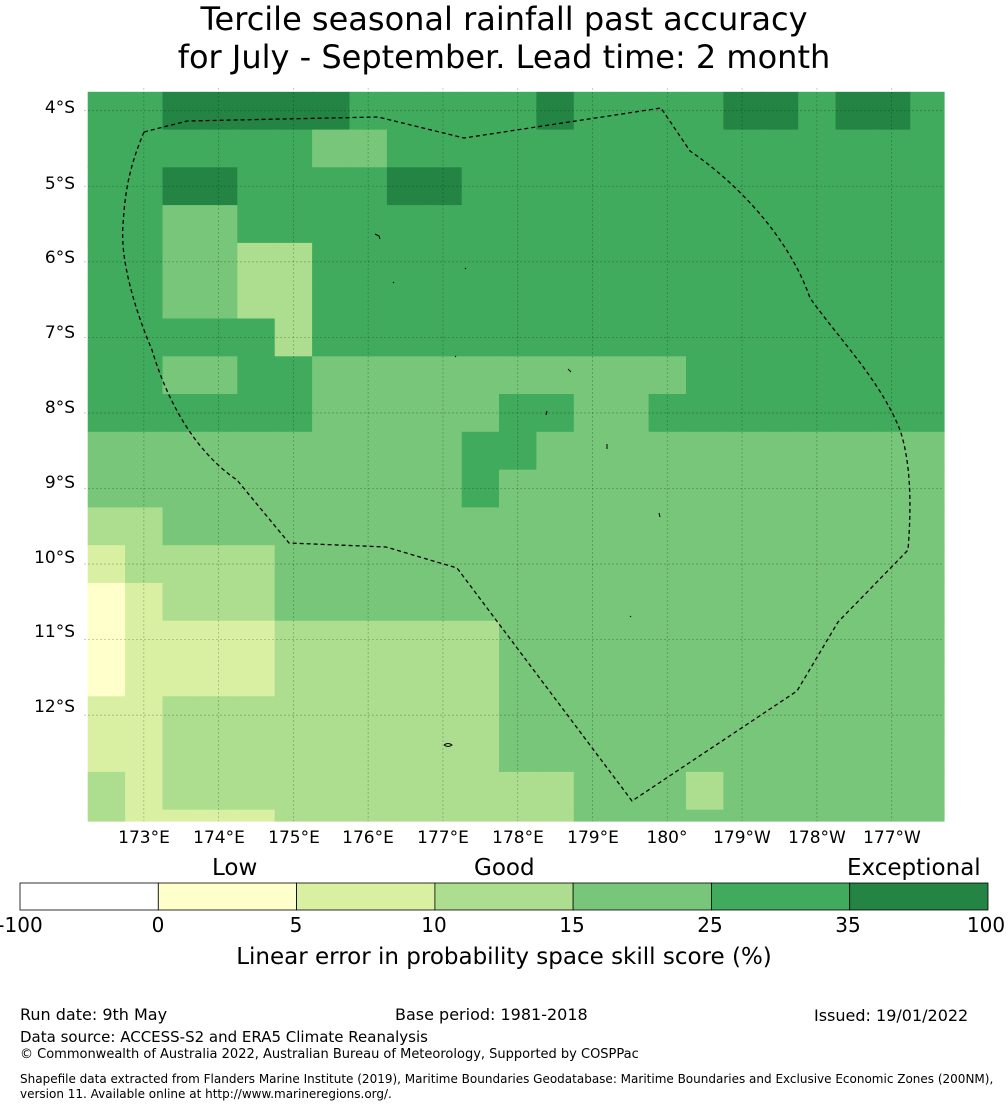  Describe the element at coordinates (518, 838) in the screenshot. I see `lon-label: 178°E` at that location.